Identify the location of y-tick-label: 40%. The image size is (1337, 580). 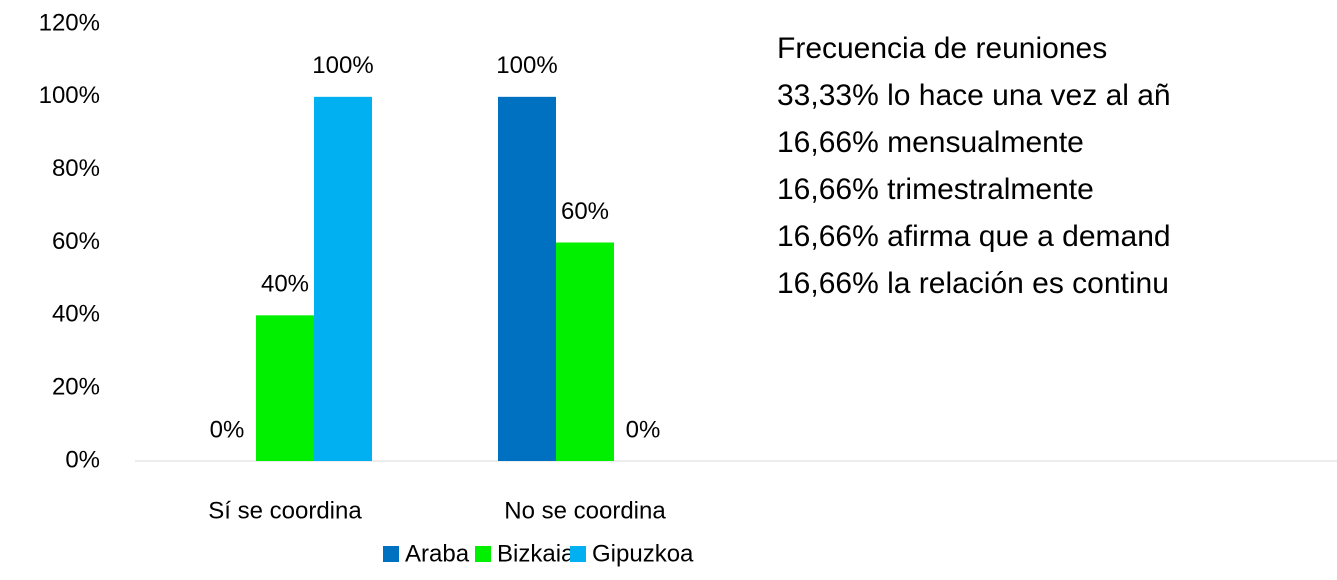
(76, 314).